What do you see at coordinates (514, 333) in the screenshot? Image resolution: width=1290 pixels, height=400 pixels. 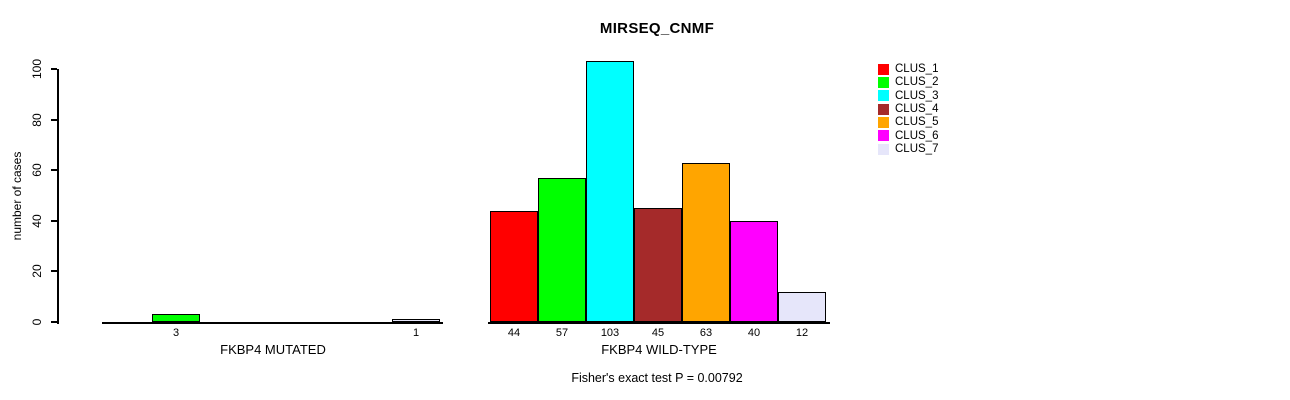 I see `bar-count-label: 44` at bounding box center [514, 333].